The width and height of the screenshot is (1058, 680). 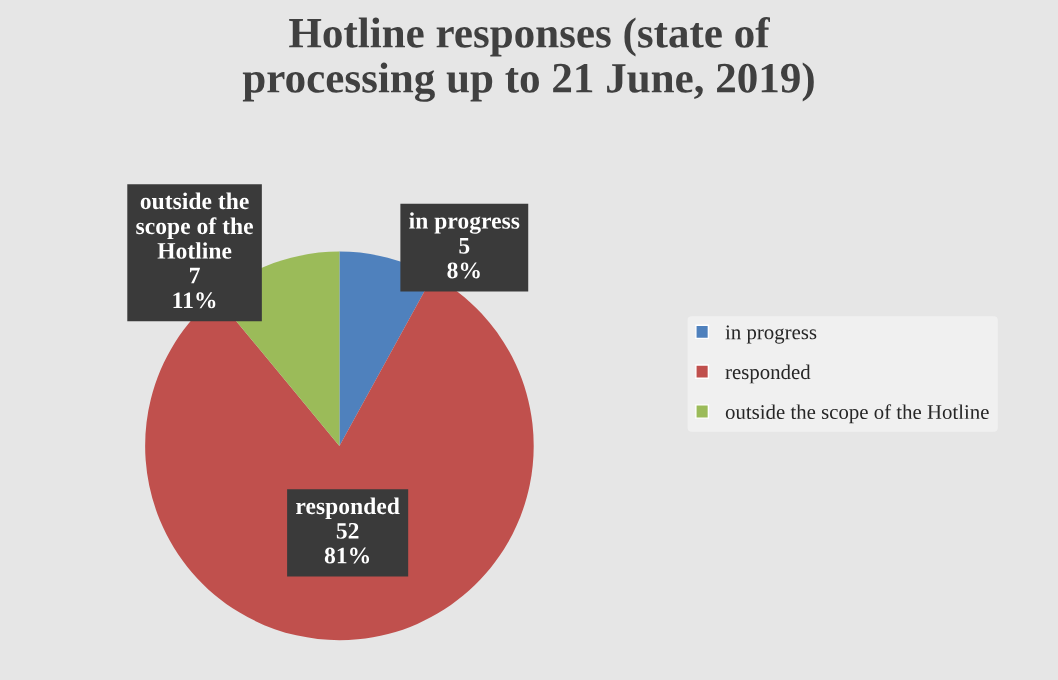 I want to click on legend-label: outside the scope of the Hotline, so click(x=857, y=414).